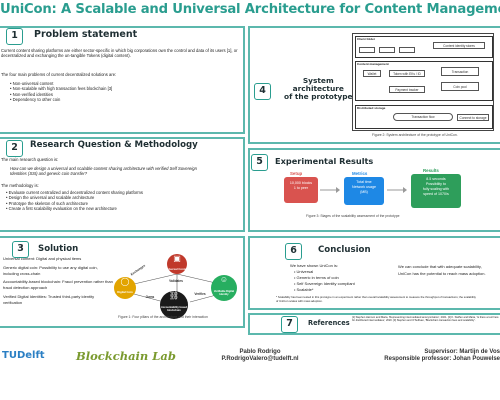 This screenshot has height=400, width=500. Describe the element at coordinates (259, 162) in the screenshot. I see `panel-number-5: 5` at that location.